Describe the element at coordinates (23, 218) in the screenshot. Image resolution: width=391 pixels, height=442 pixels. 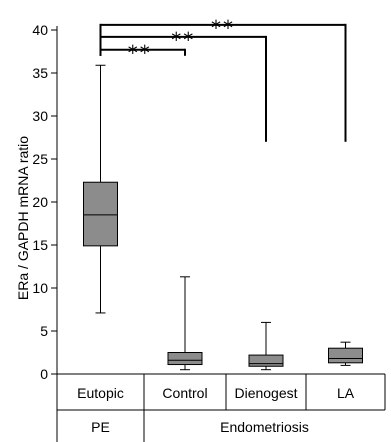
I see `y-axis-label: ERa / GAPDH mRNA ratio` at that location.